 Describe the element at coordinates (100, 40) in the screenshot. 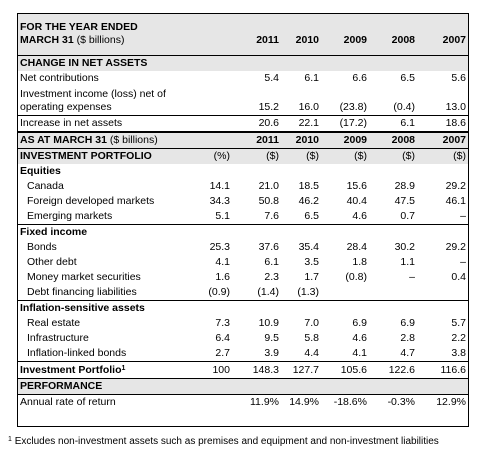

I see `header-unit: ($ billions)` at that location.